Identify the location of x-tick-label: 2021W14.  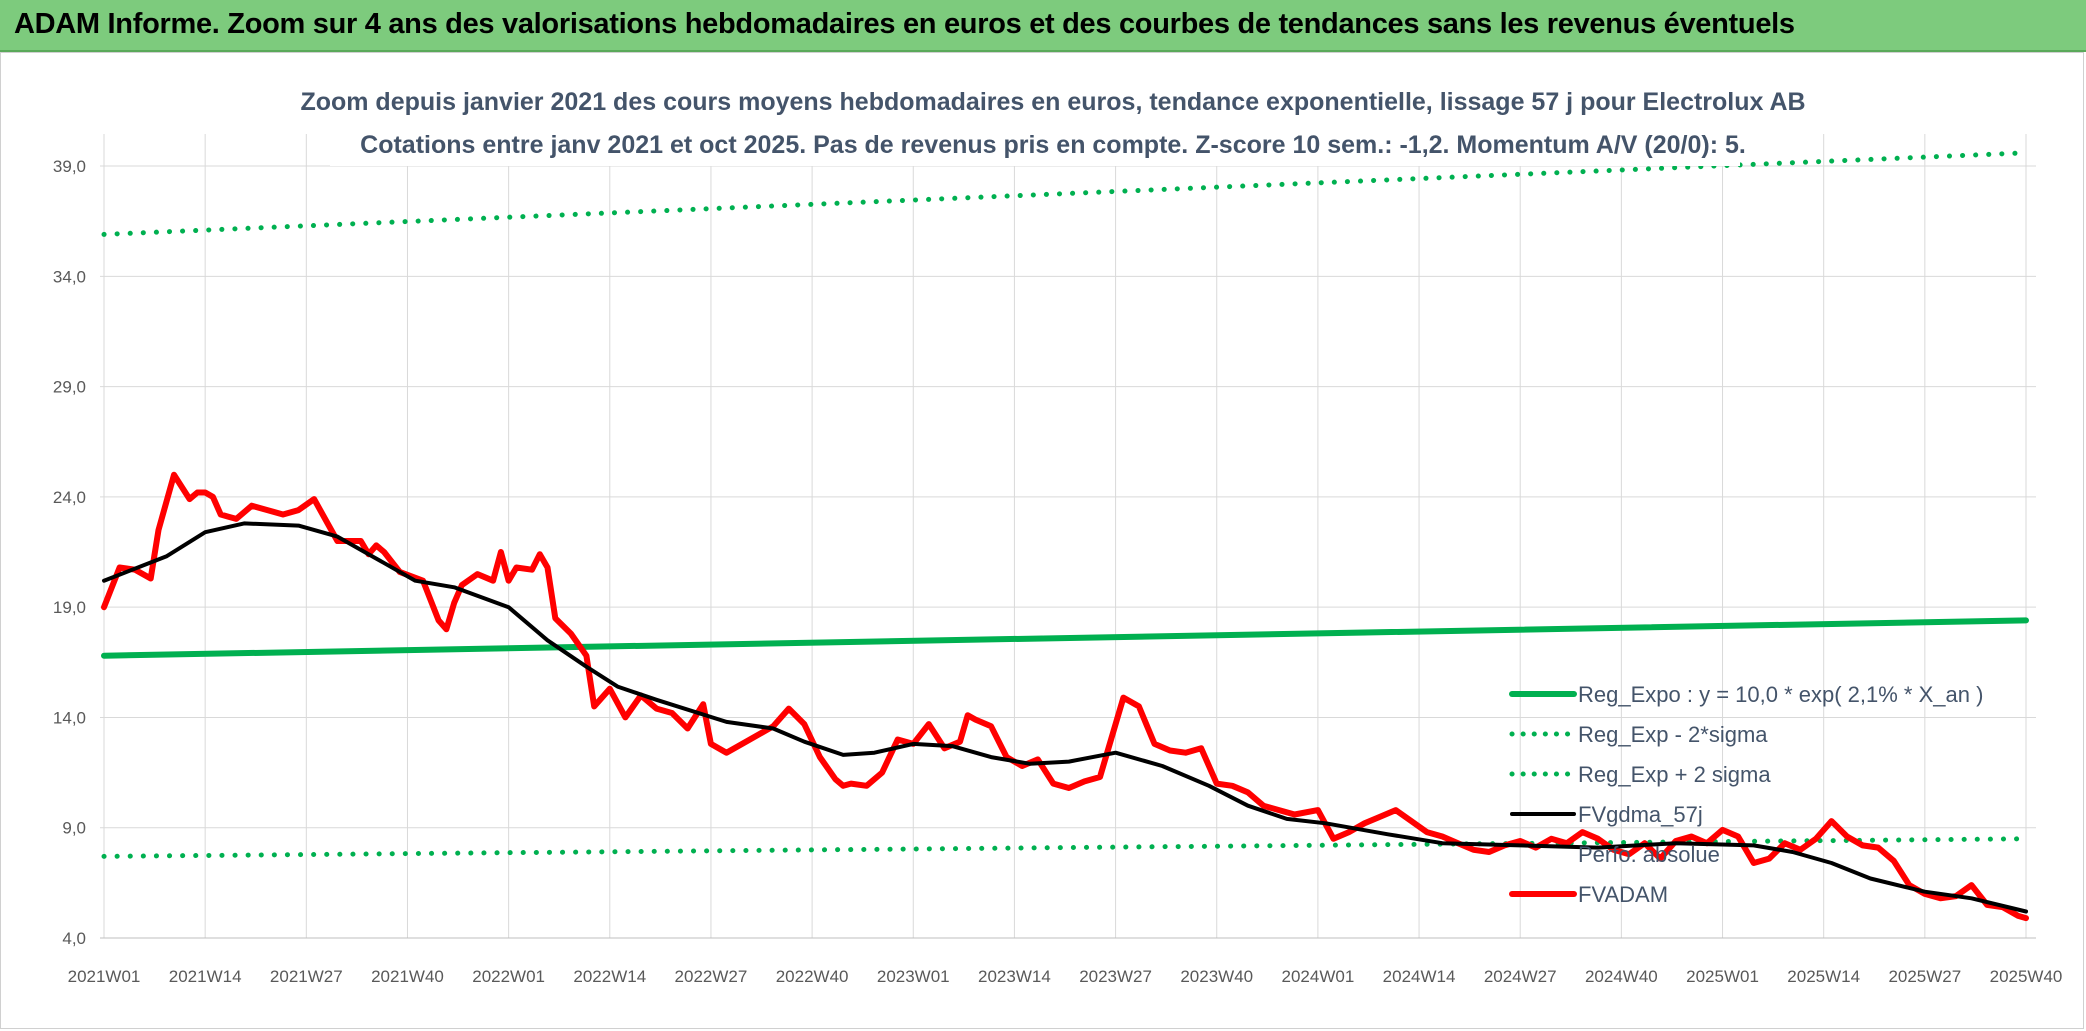
(205, 976).